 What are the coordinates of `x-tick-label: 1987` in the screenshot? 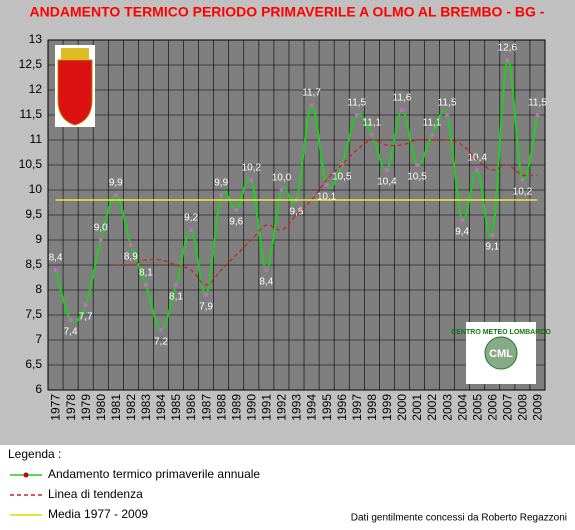 It's located at (206, 407).